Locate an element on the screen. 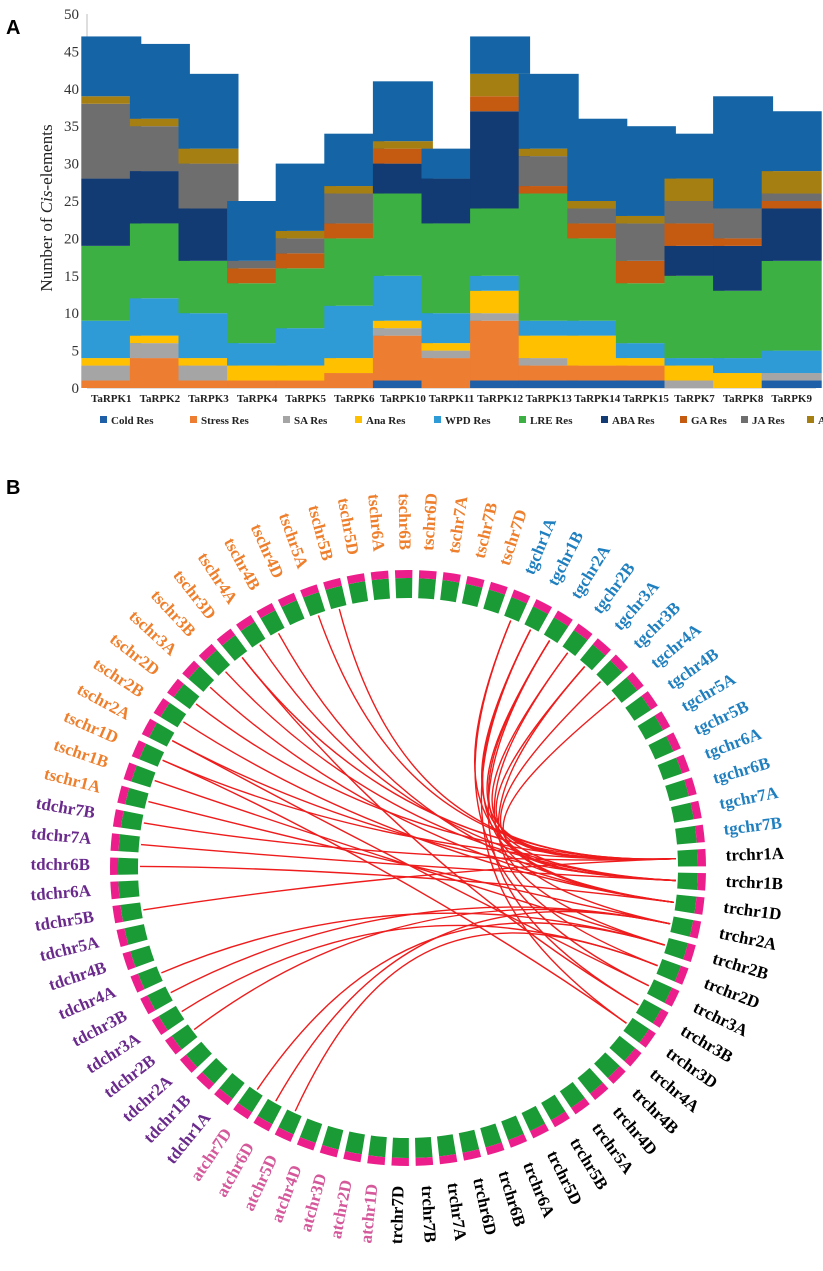  y-tick-label: 0 is located at coordinates (76, 389).